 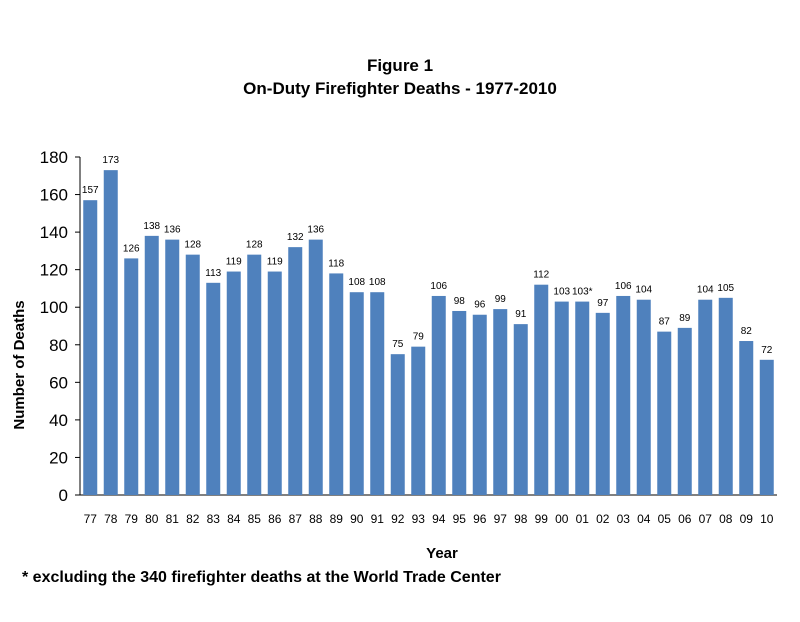 I want to click on data-label: 173, so click(x=110, y=160).